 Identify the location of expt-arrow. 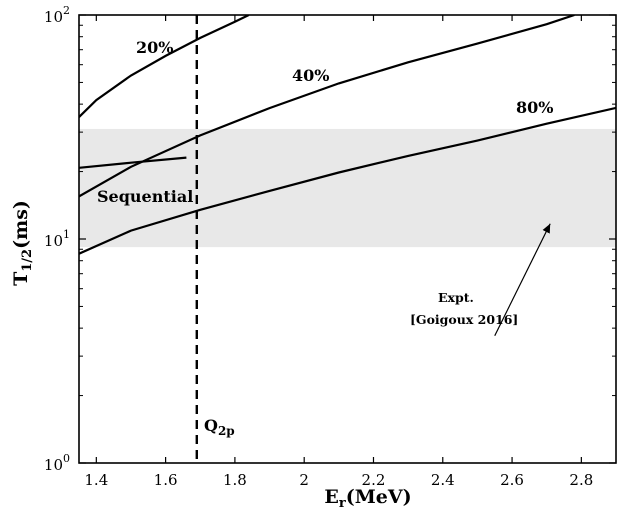
(522, 279).